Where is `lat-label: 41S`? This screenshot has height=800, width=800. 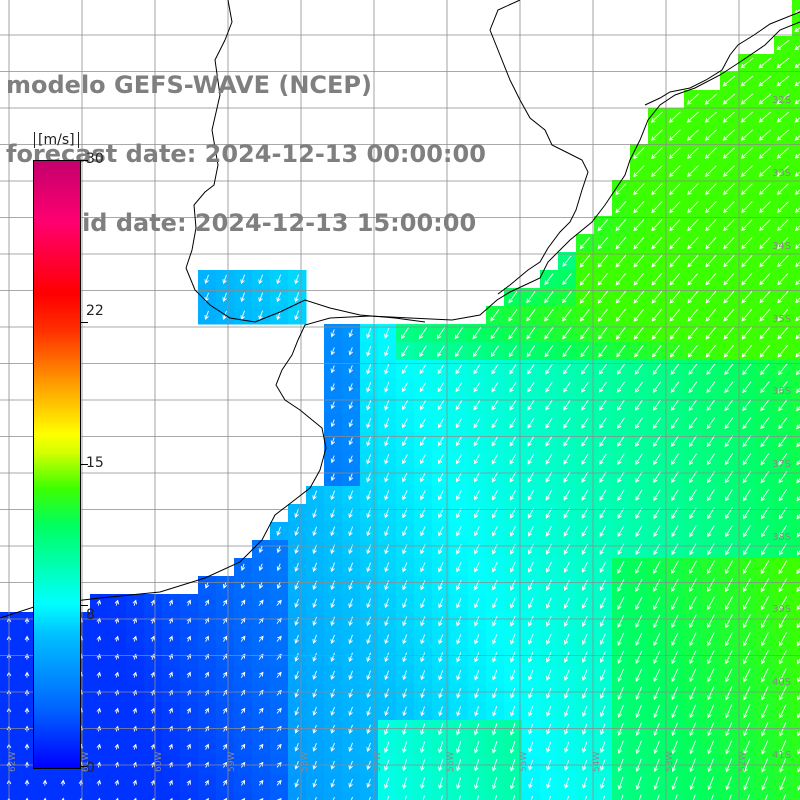
lat-label: 41S is located at coordinates (782, 755).